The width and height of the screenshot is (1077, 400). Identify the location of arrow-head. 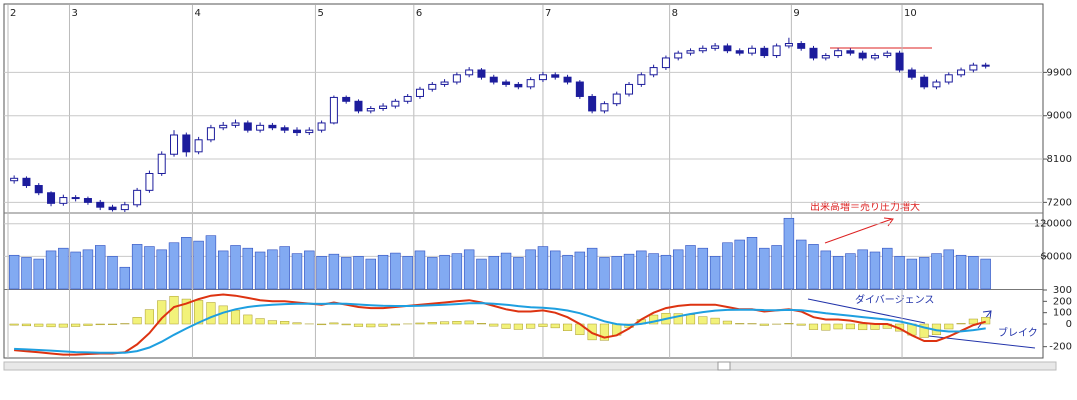
(987, 315).